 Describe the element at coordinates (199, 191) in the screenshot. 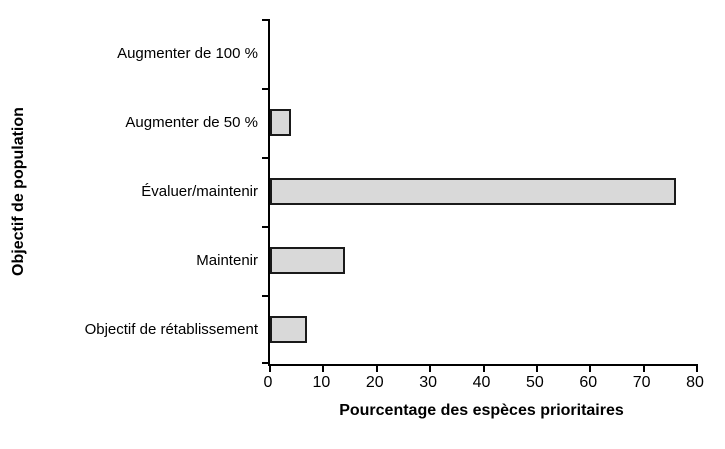

I see `category-label: Évaluer/maintenir` at that location.